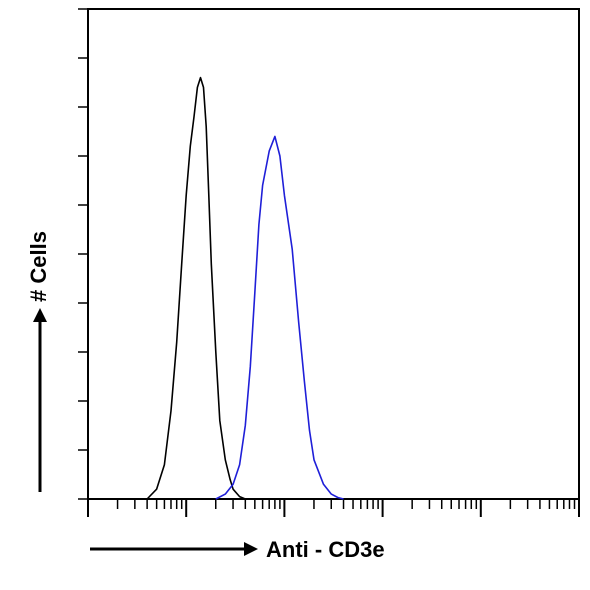 The height and width of the screenshot is (590, 590). I want to click on y-axis-ticks, so click(83, 254).